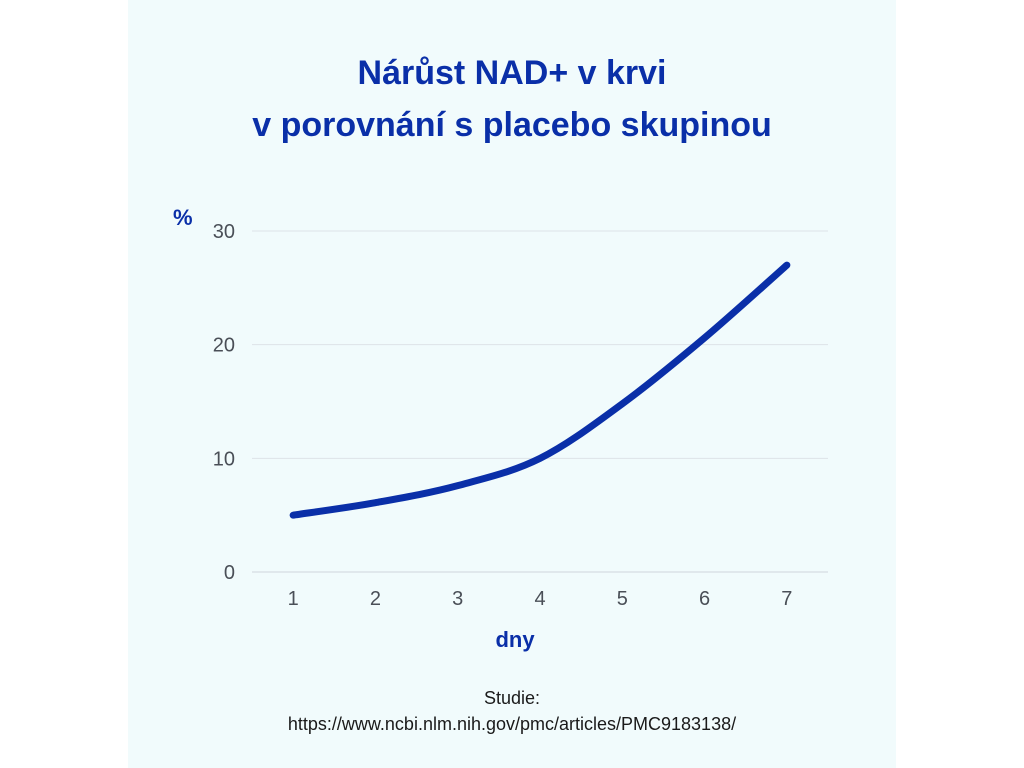 The image size is (1024, 768). I want to click on chart-subtitle: v porovnání s placebo skupinou, so click(512, 125).